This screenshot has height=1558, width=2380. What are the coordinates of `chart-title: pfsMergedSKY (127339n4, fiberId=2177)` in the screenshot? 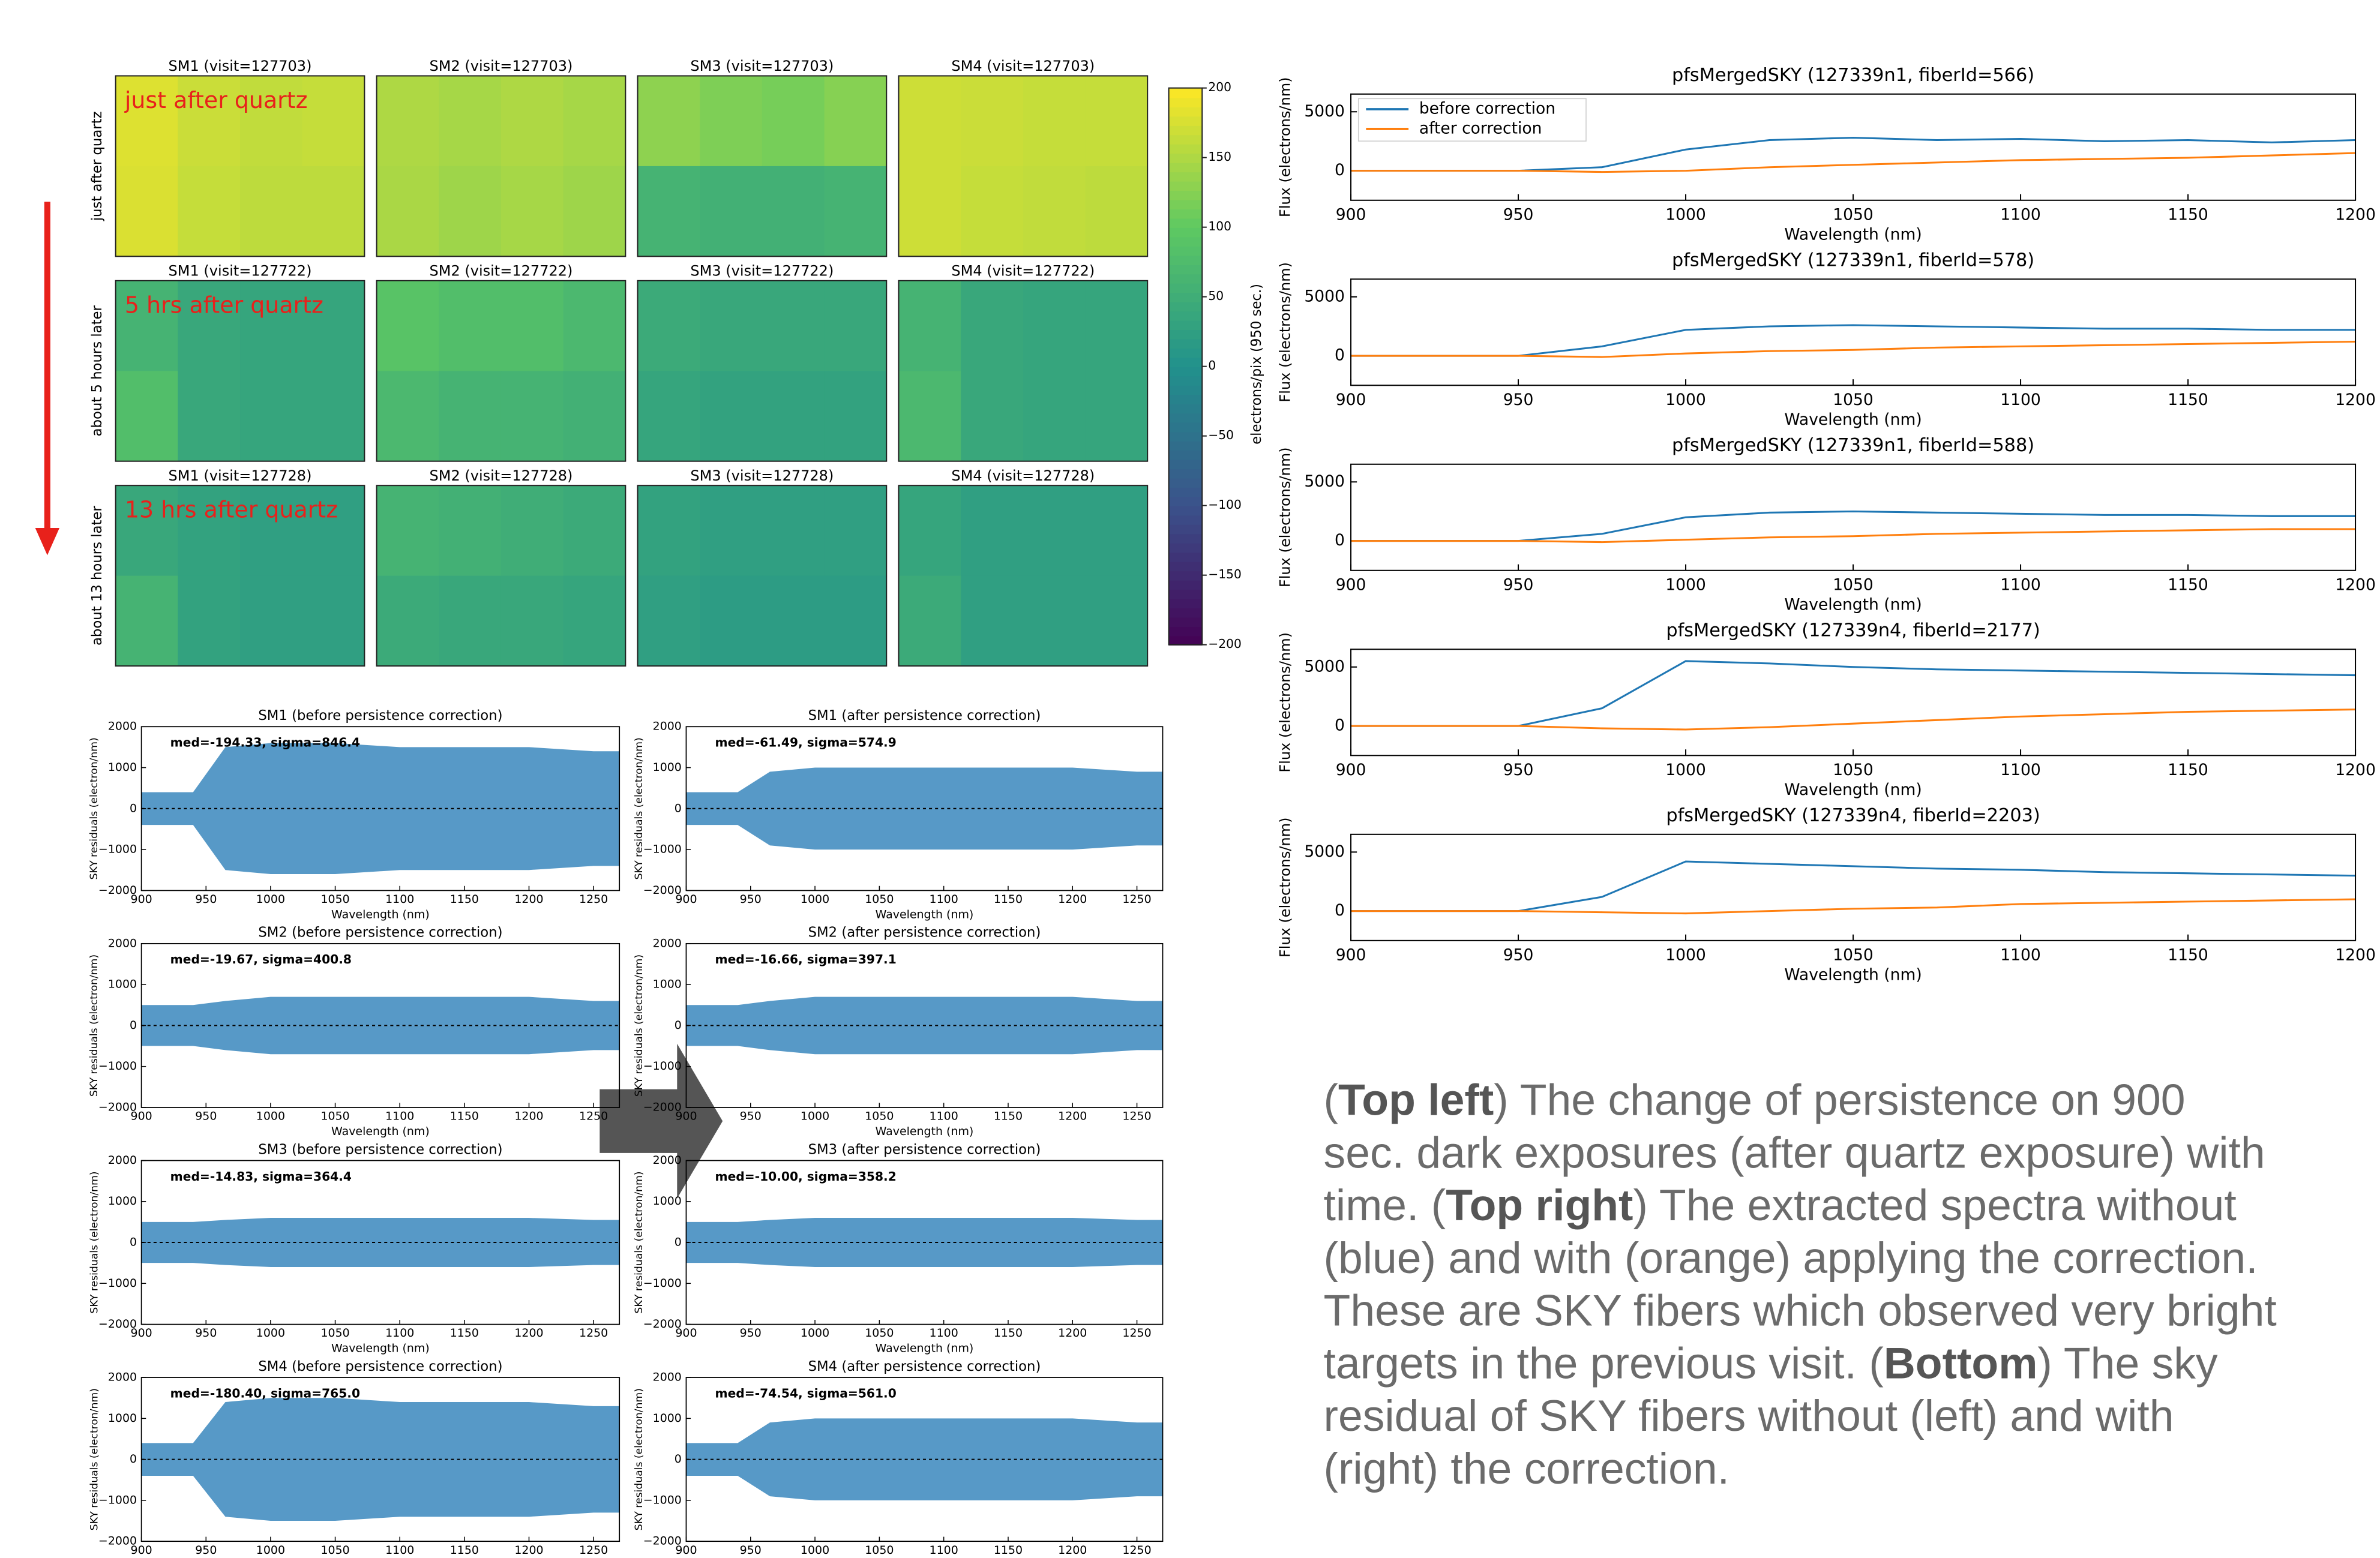 It's located at (1853, 630).